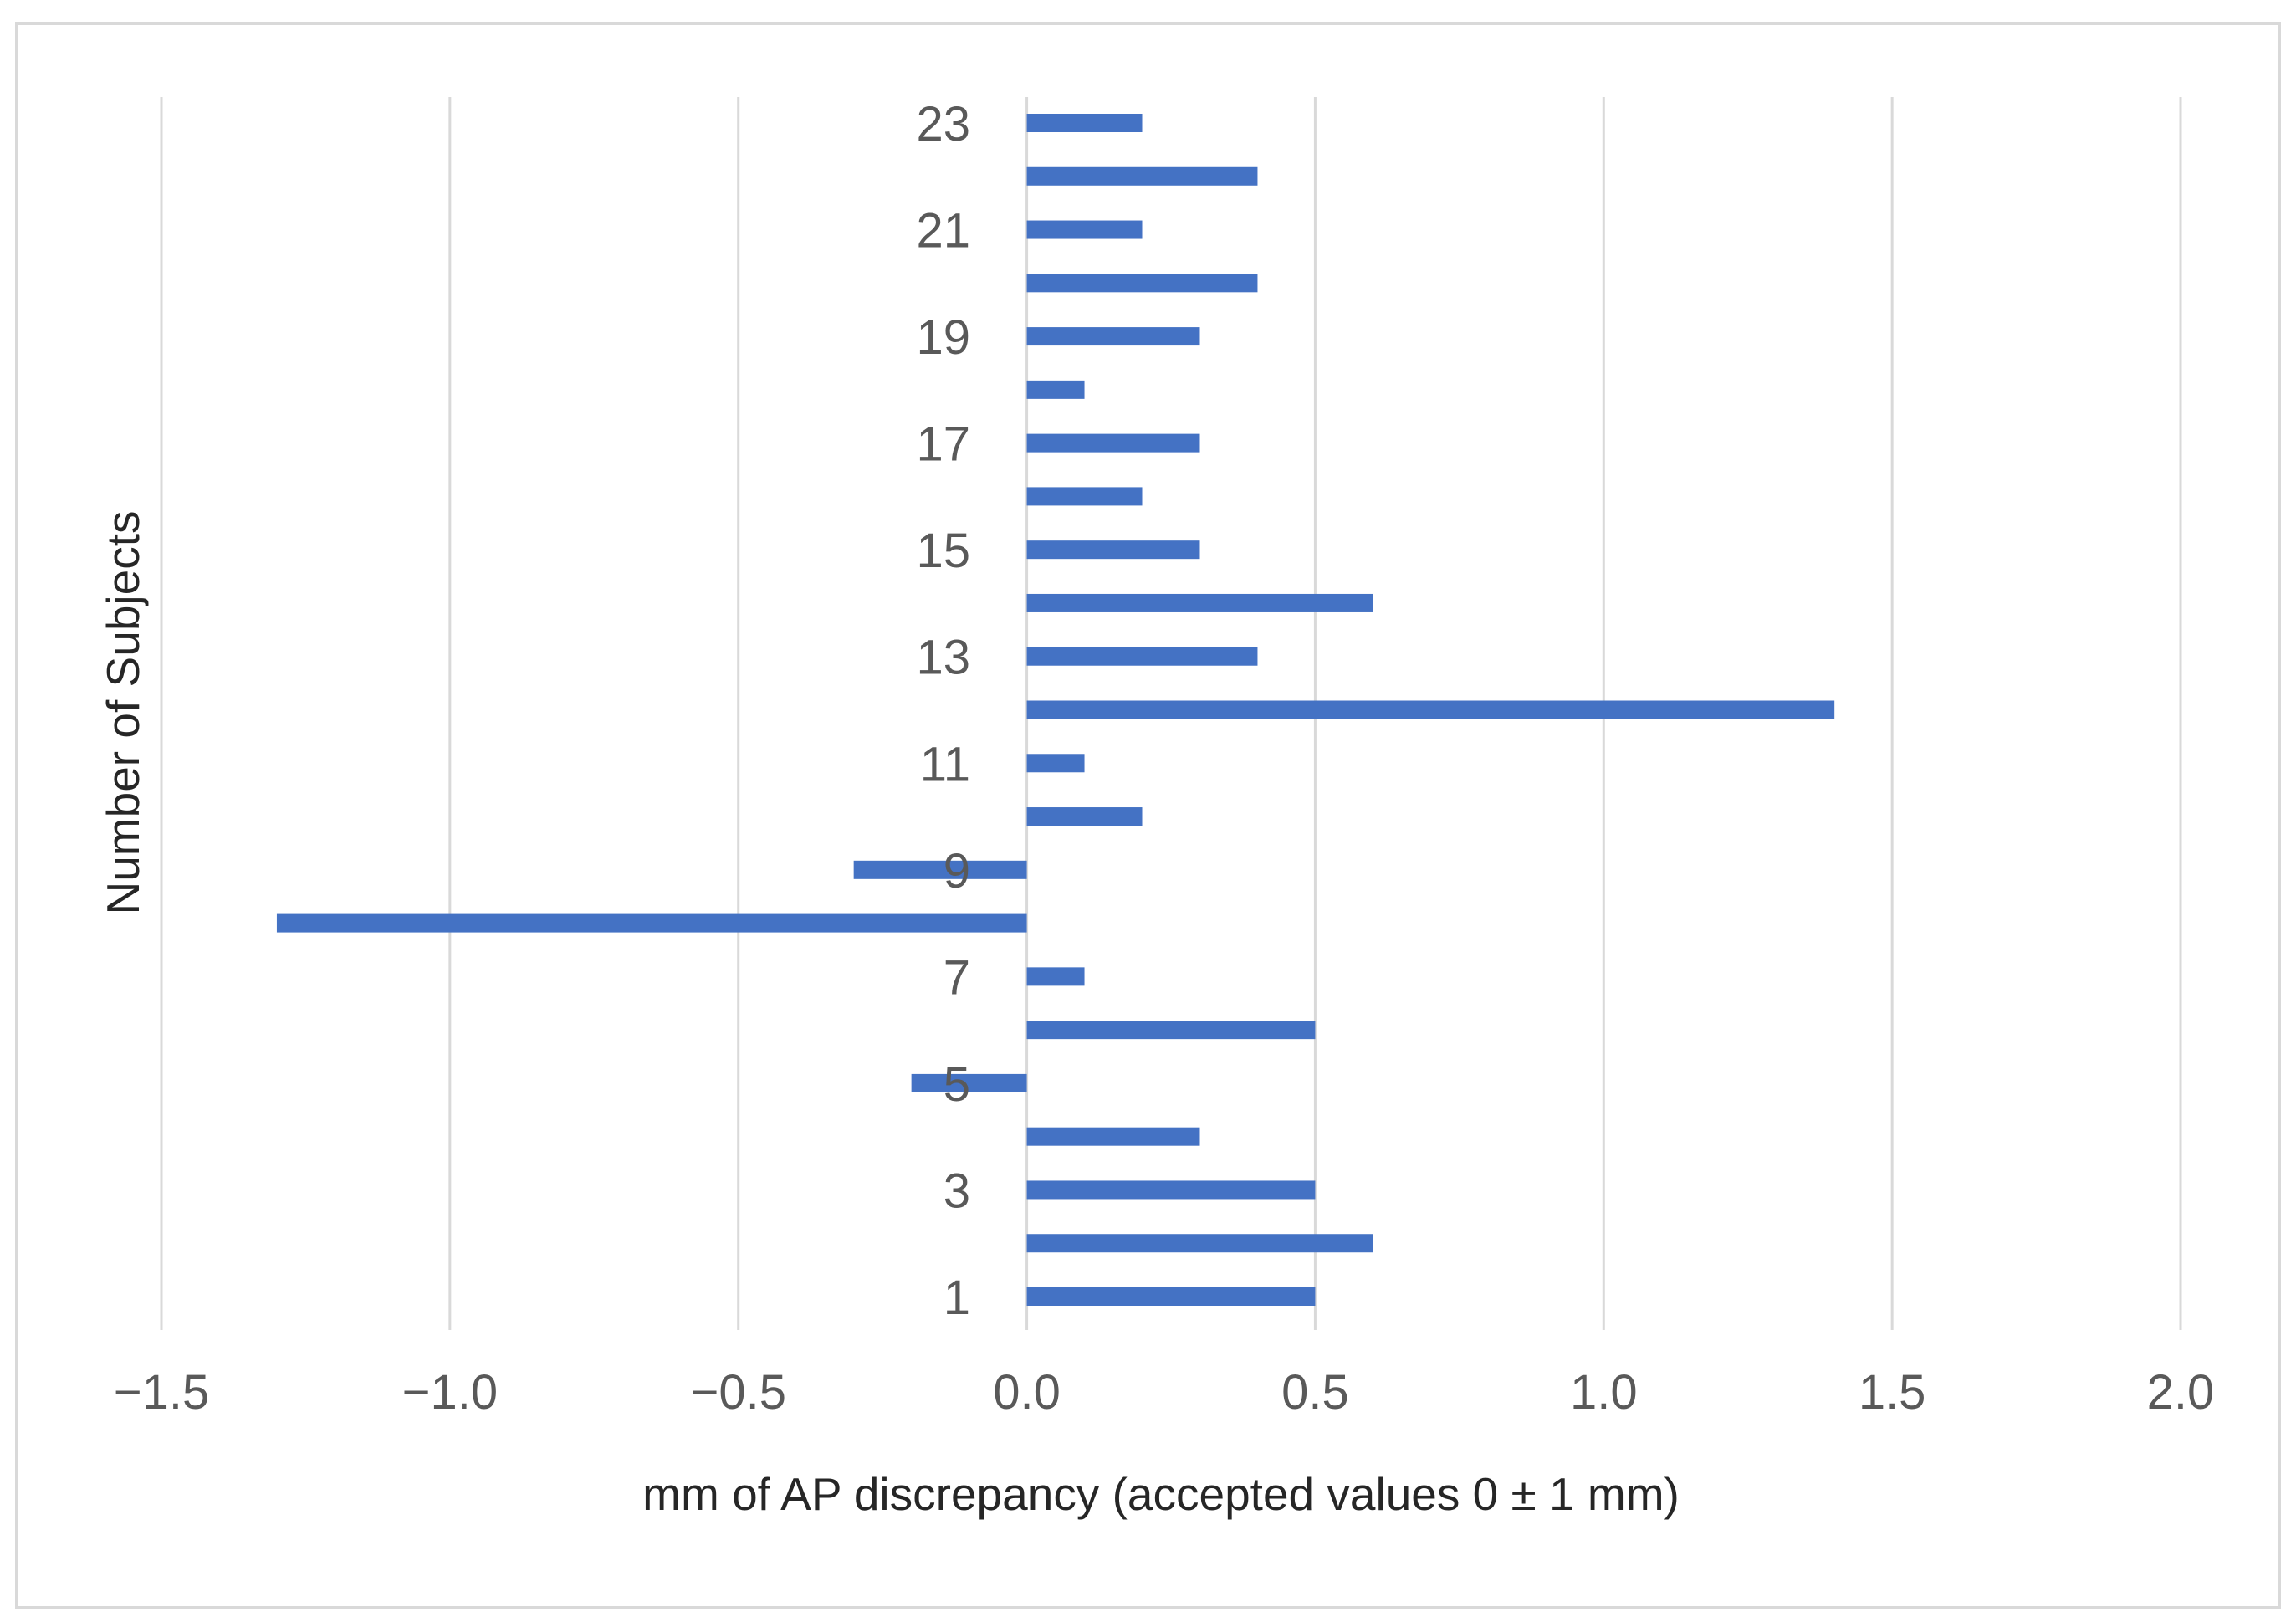 The height and width of the screenshot is (1622, 2296). What do you see at coordinates (957, 871) in the screenshot?
I see `y-tick-label: 9` at bounding box center [957, 871].